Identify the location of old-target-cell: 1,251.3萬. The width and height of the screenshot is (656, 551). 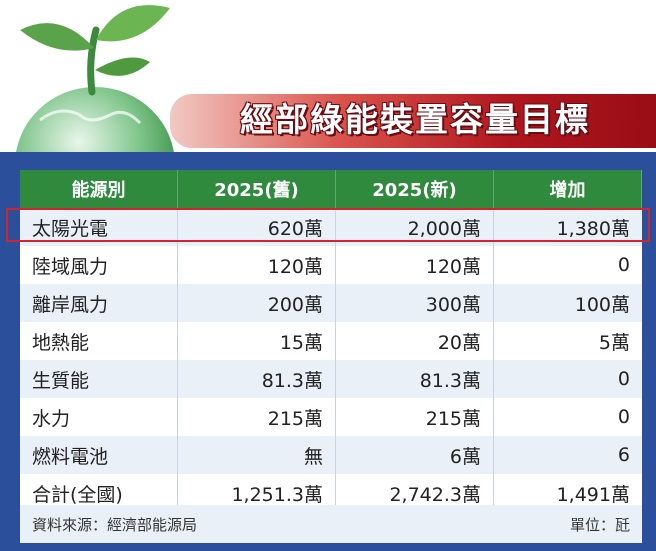
(257, 493).